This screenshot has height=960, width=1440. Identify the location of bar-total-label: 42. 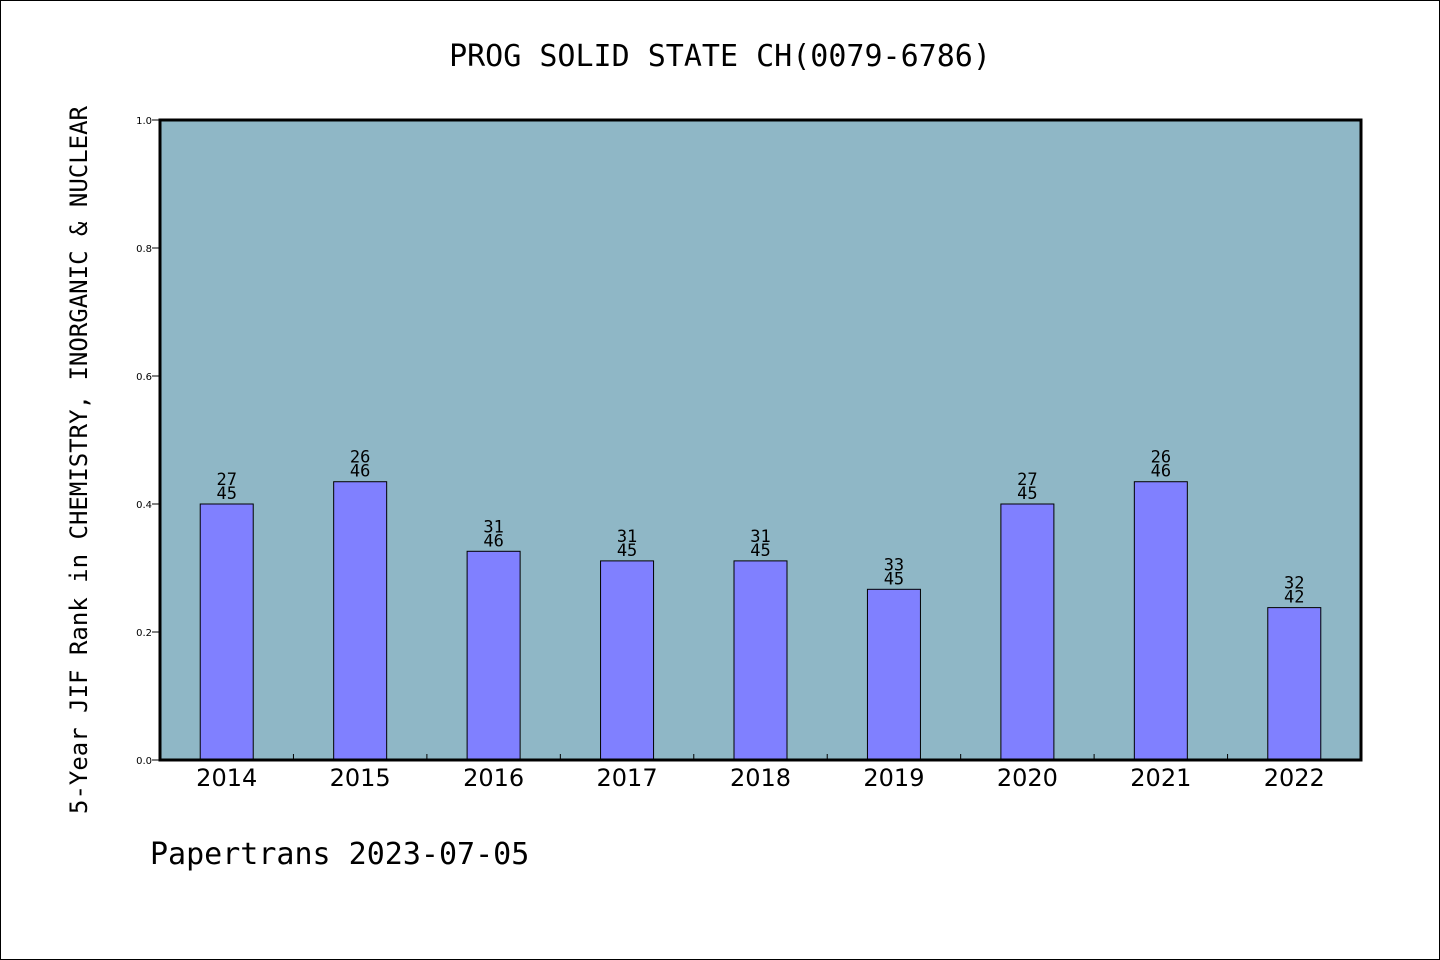
(1294, 598).